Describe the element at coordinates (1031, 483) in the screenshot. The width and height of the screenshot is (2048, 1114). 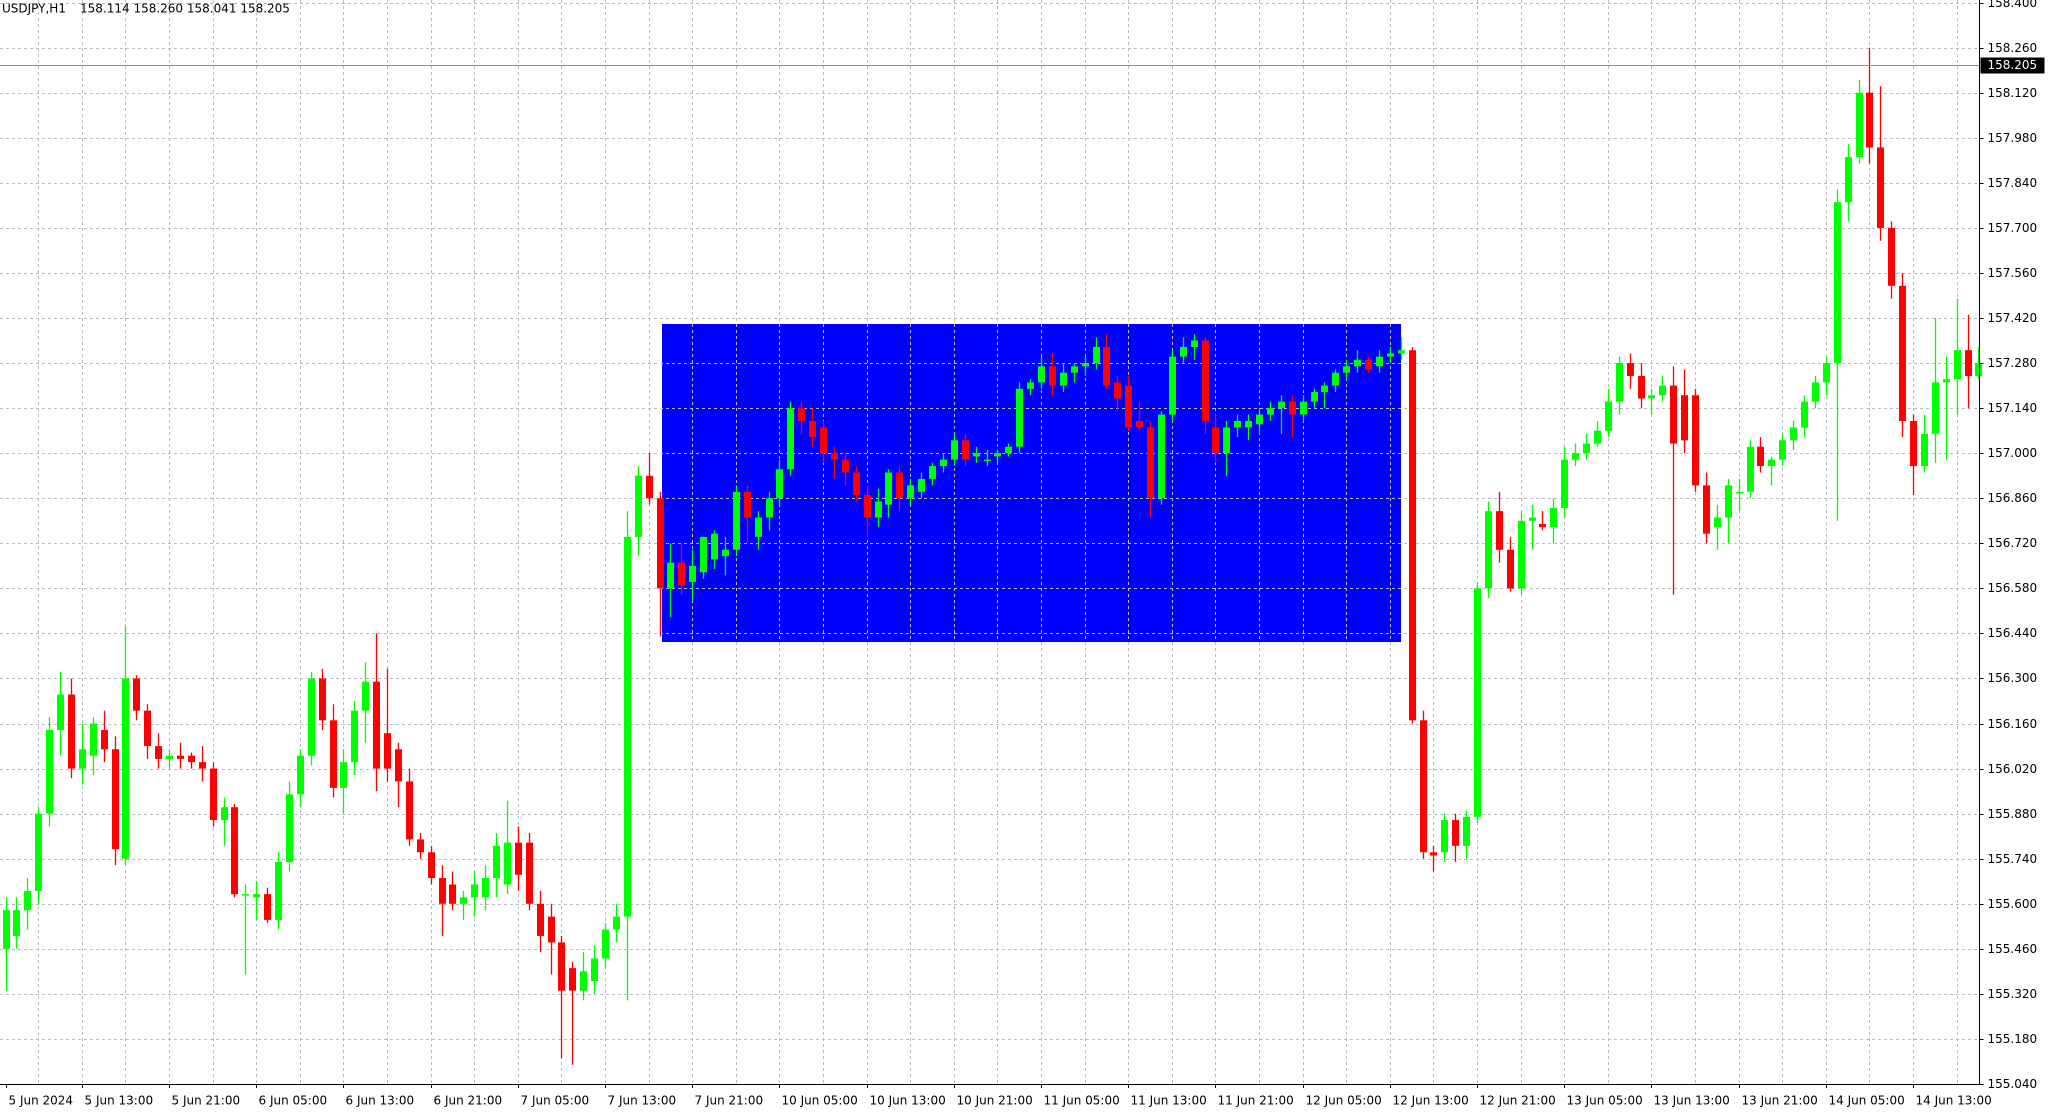
I see `highlight-rectangle` at that location.